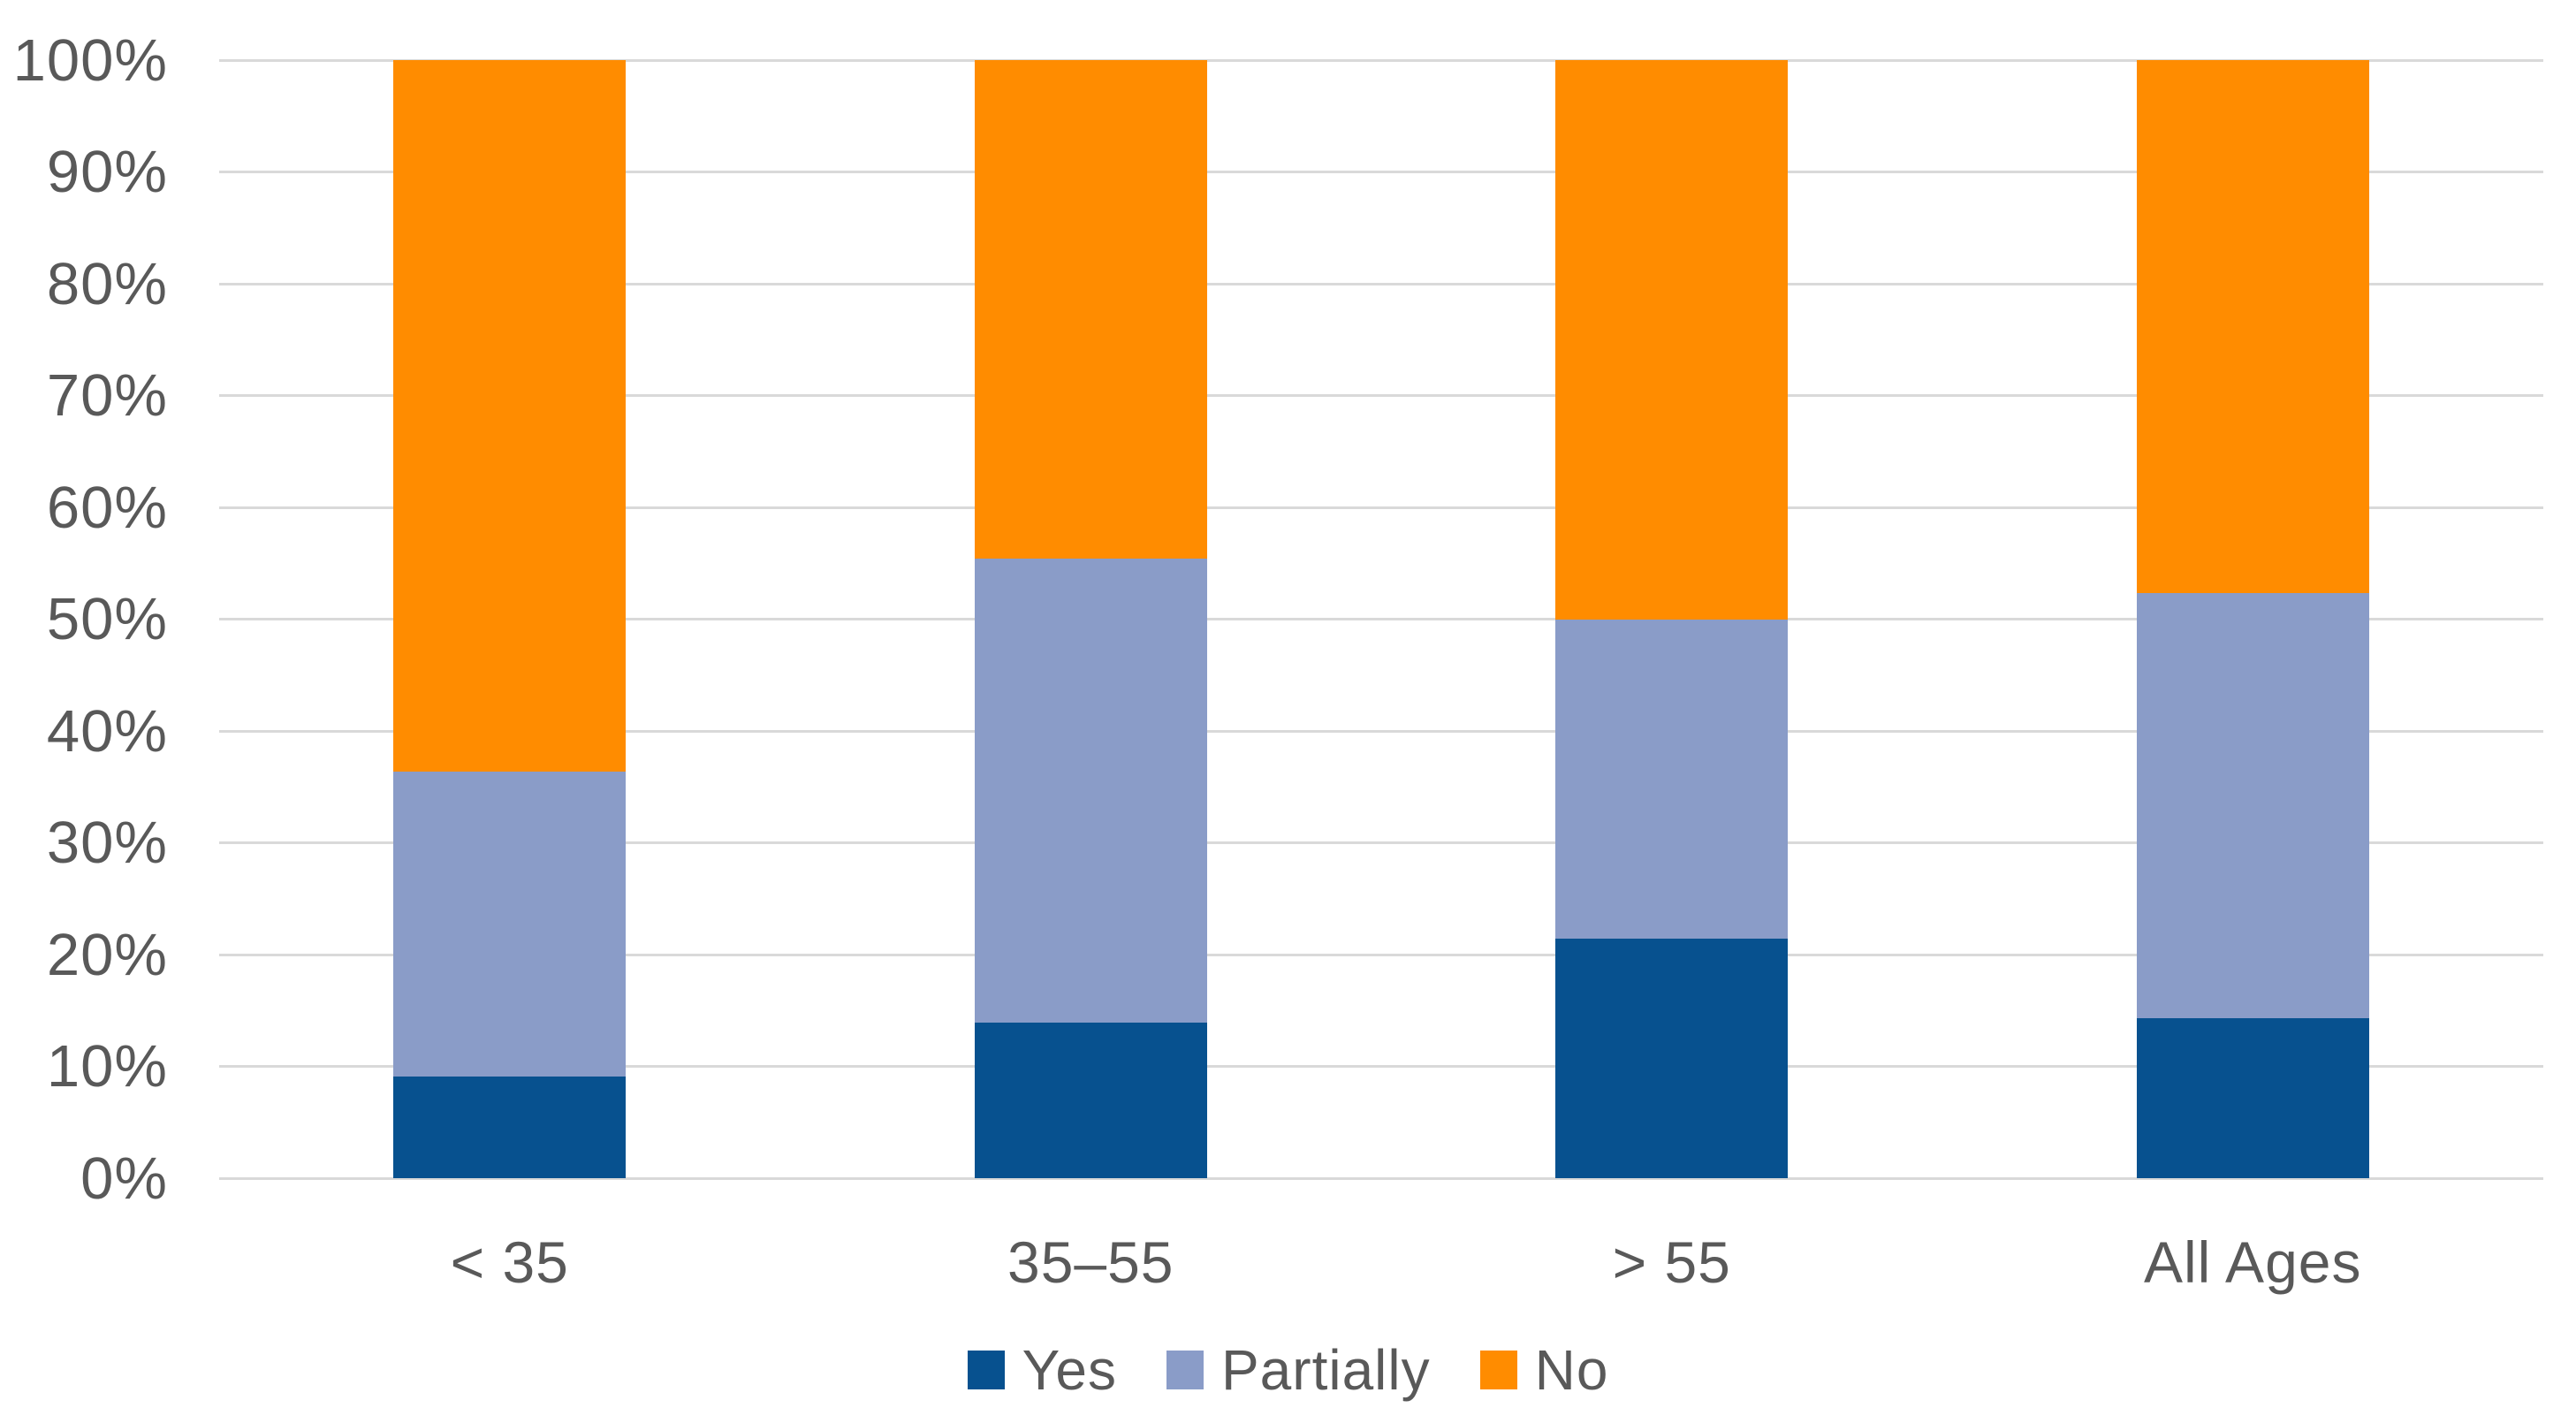 The height and width of the screenshot is (1423, 2576). Describe the element at coordinates (1671, 1262) in the screenshot. I see `x-axis-category-label: > 55` at that location.